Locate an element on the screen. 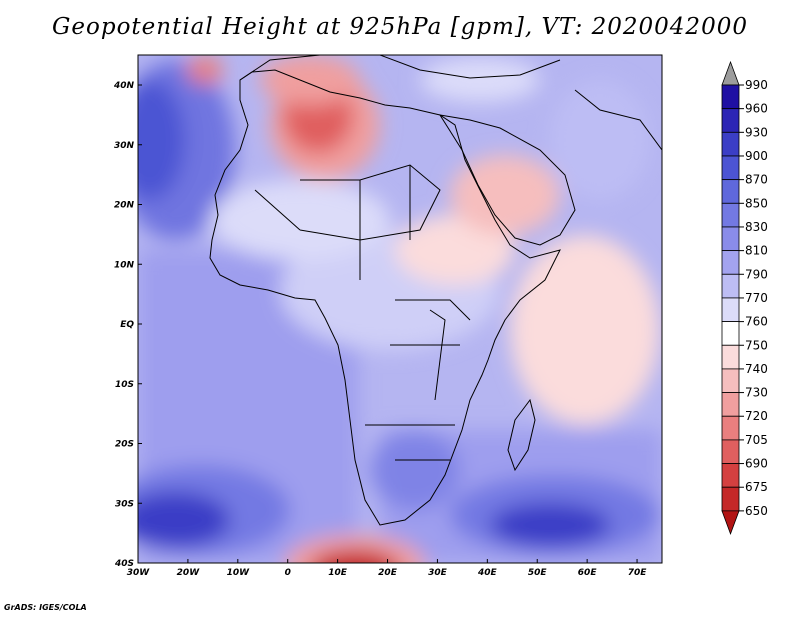 The width and height of the screenshot is (800, 618). colorbar-label: 760 is located at coordinates (756, 322).